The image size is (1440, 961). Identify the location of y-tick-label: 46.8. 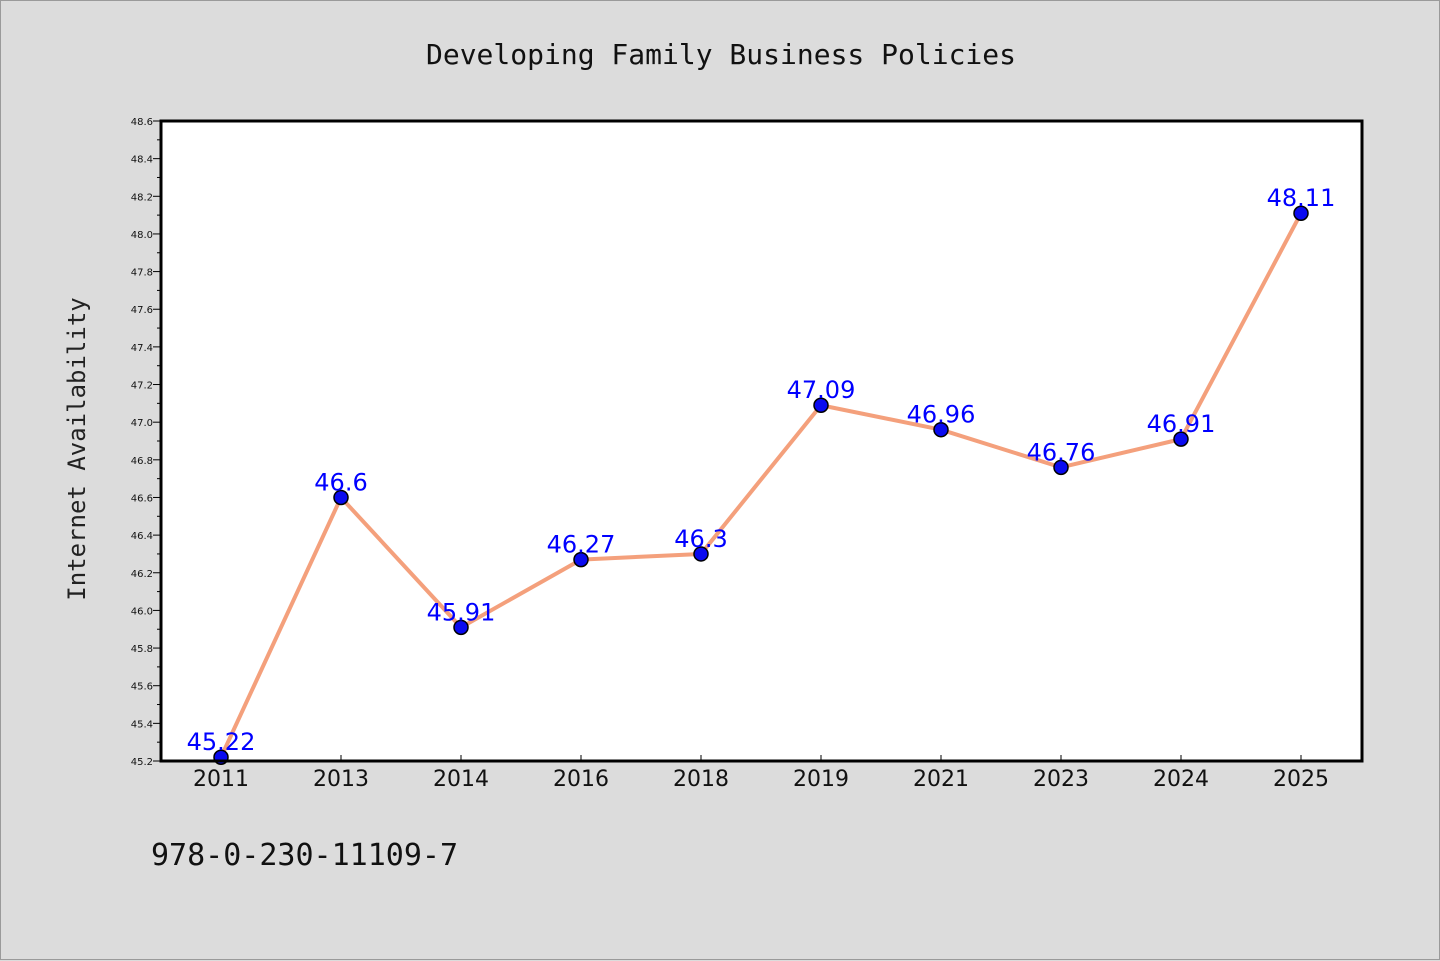
(142, 461).